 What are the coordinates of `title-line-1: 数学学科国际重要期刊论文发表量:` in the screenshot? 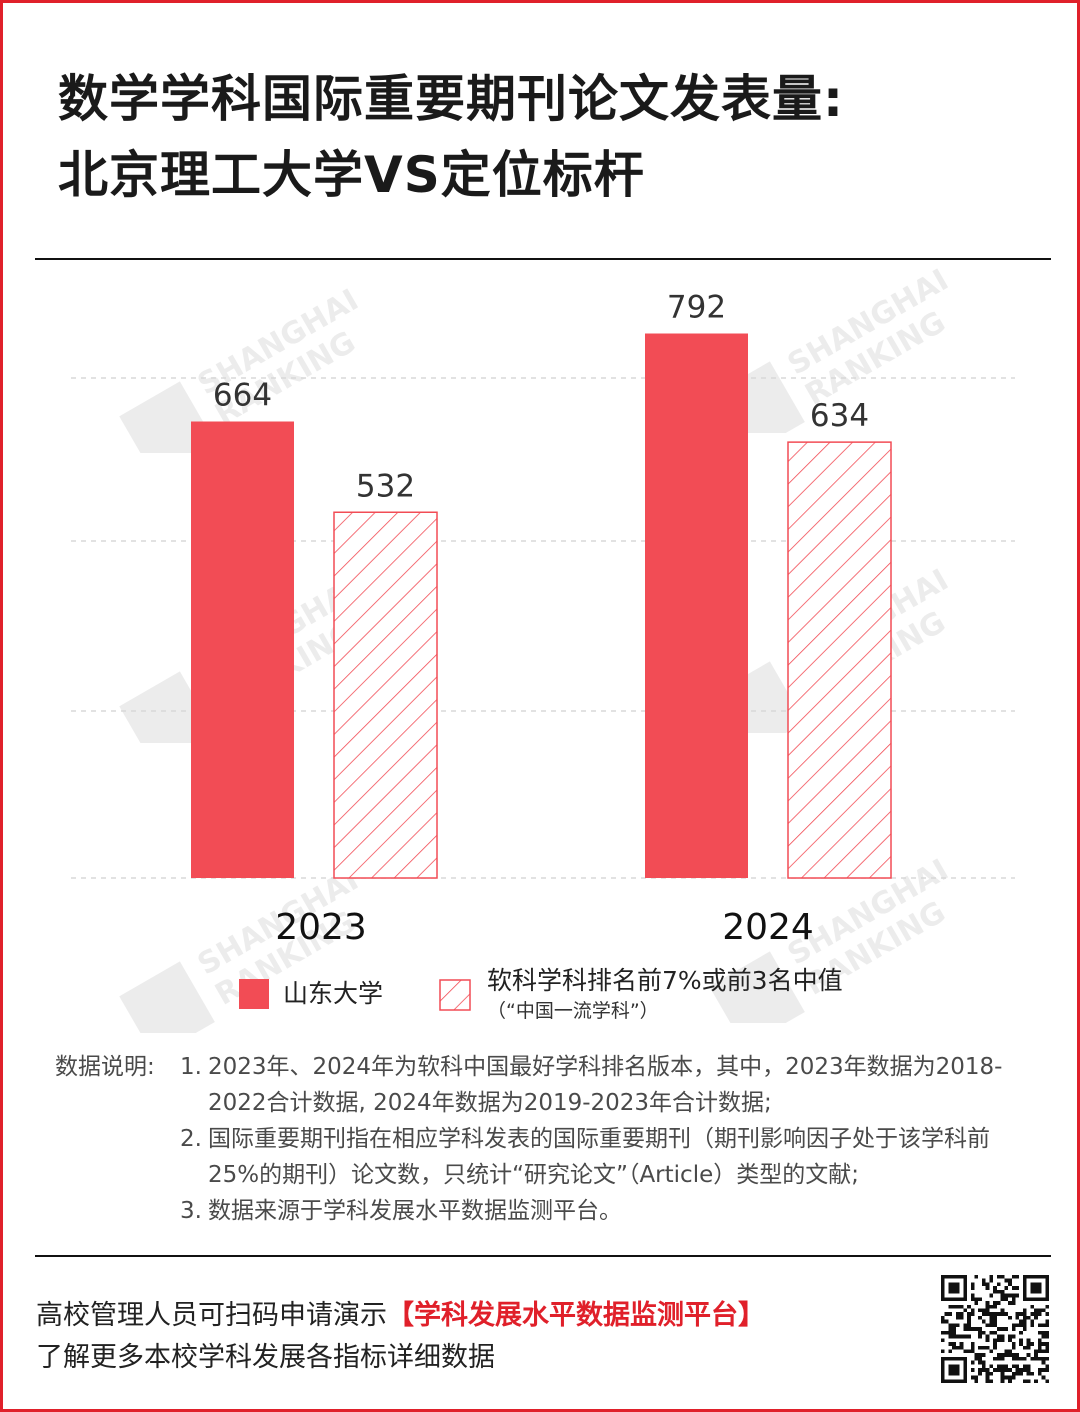 It's located at (451, 99).